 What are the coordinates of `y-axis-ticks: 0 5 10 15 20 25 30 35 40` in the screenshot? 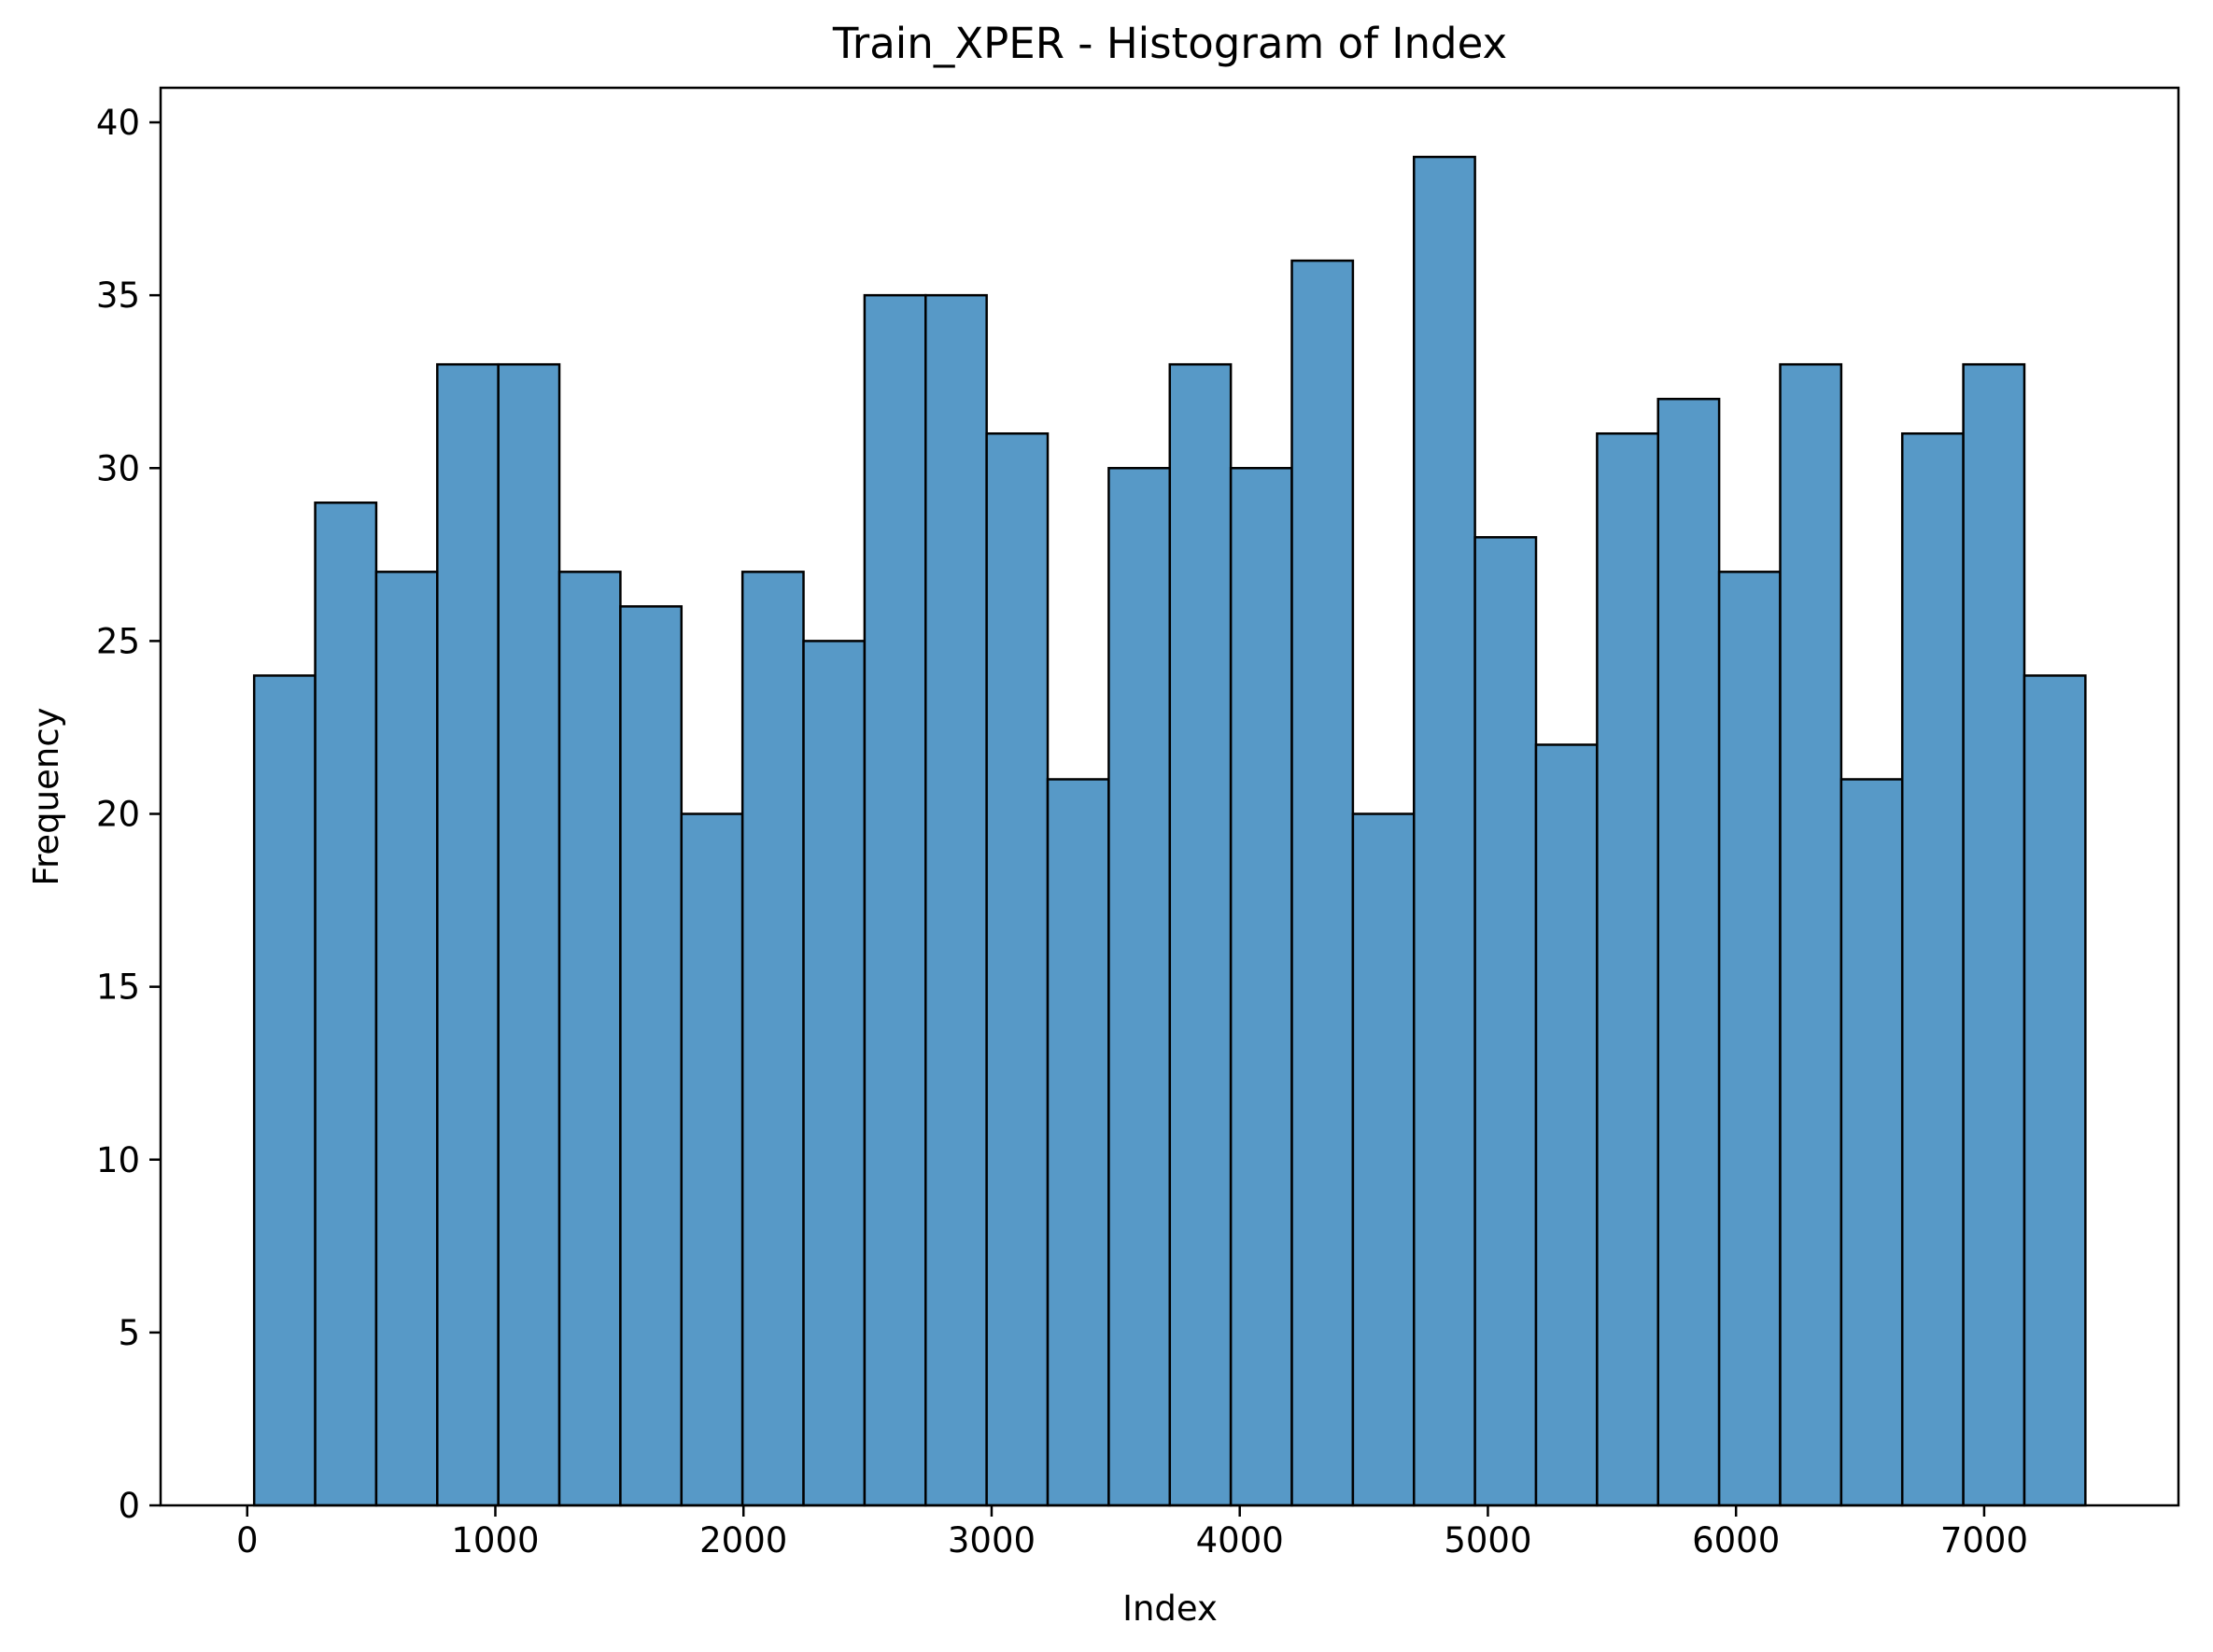 It's located at (129, 814).